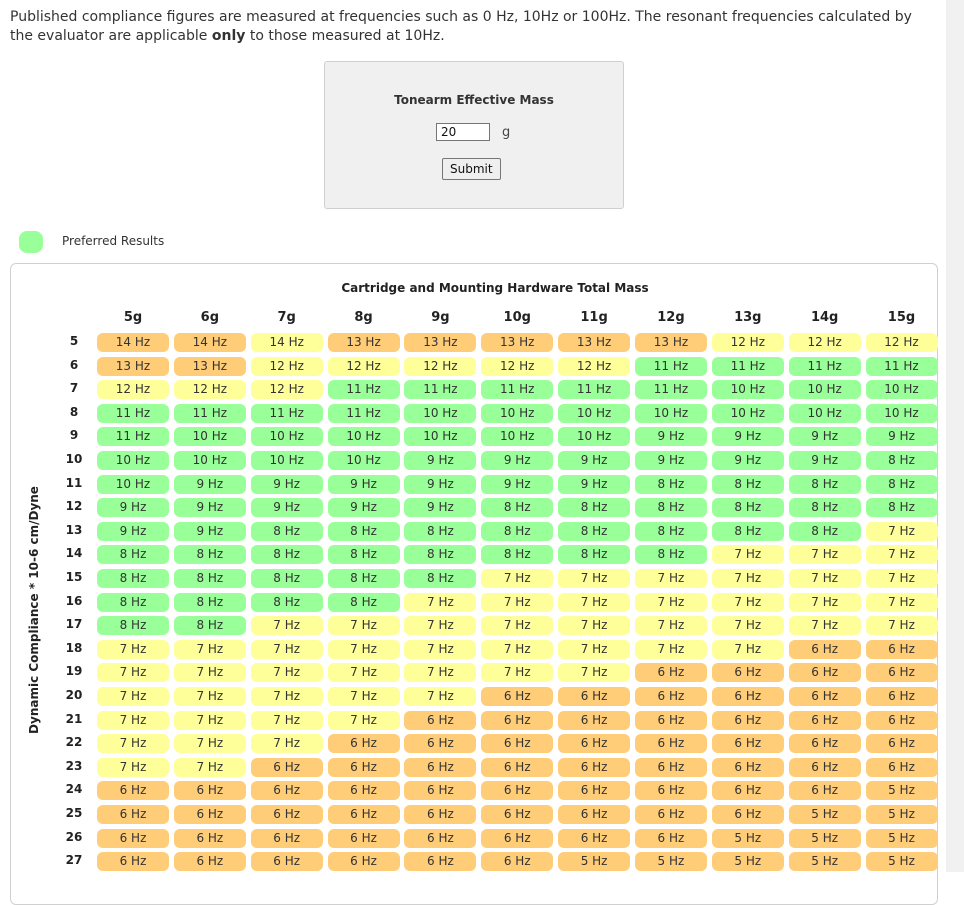 The image size is (964, 905). I want to click on column-header: 10g, so click(517, 317).